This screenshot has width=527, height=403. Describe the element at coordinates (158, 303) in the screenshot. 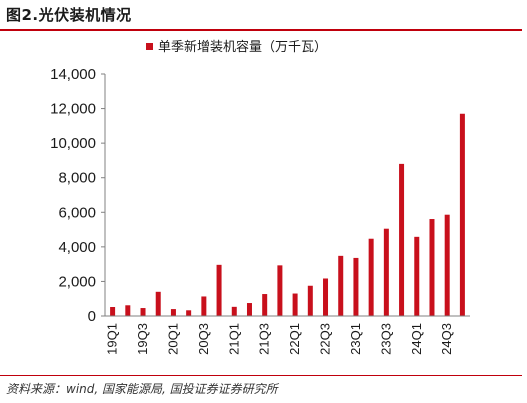

I see `bar-19Q4` at that location.